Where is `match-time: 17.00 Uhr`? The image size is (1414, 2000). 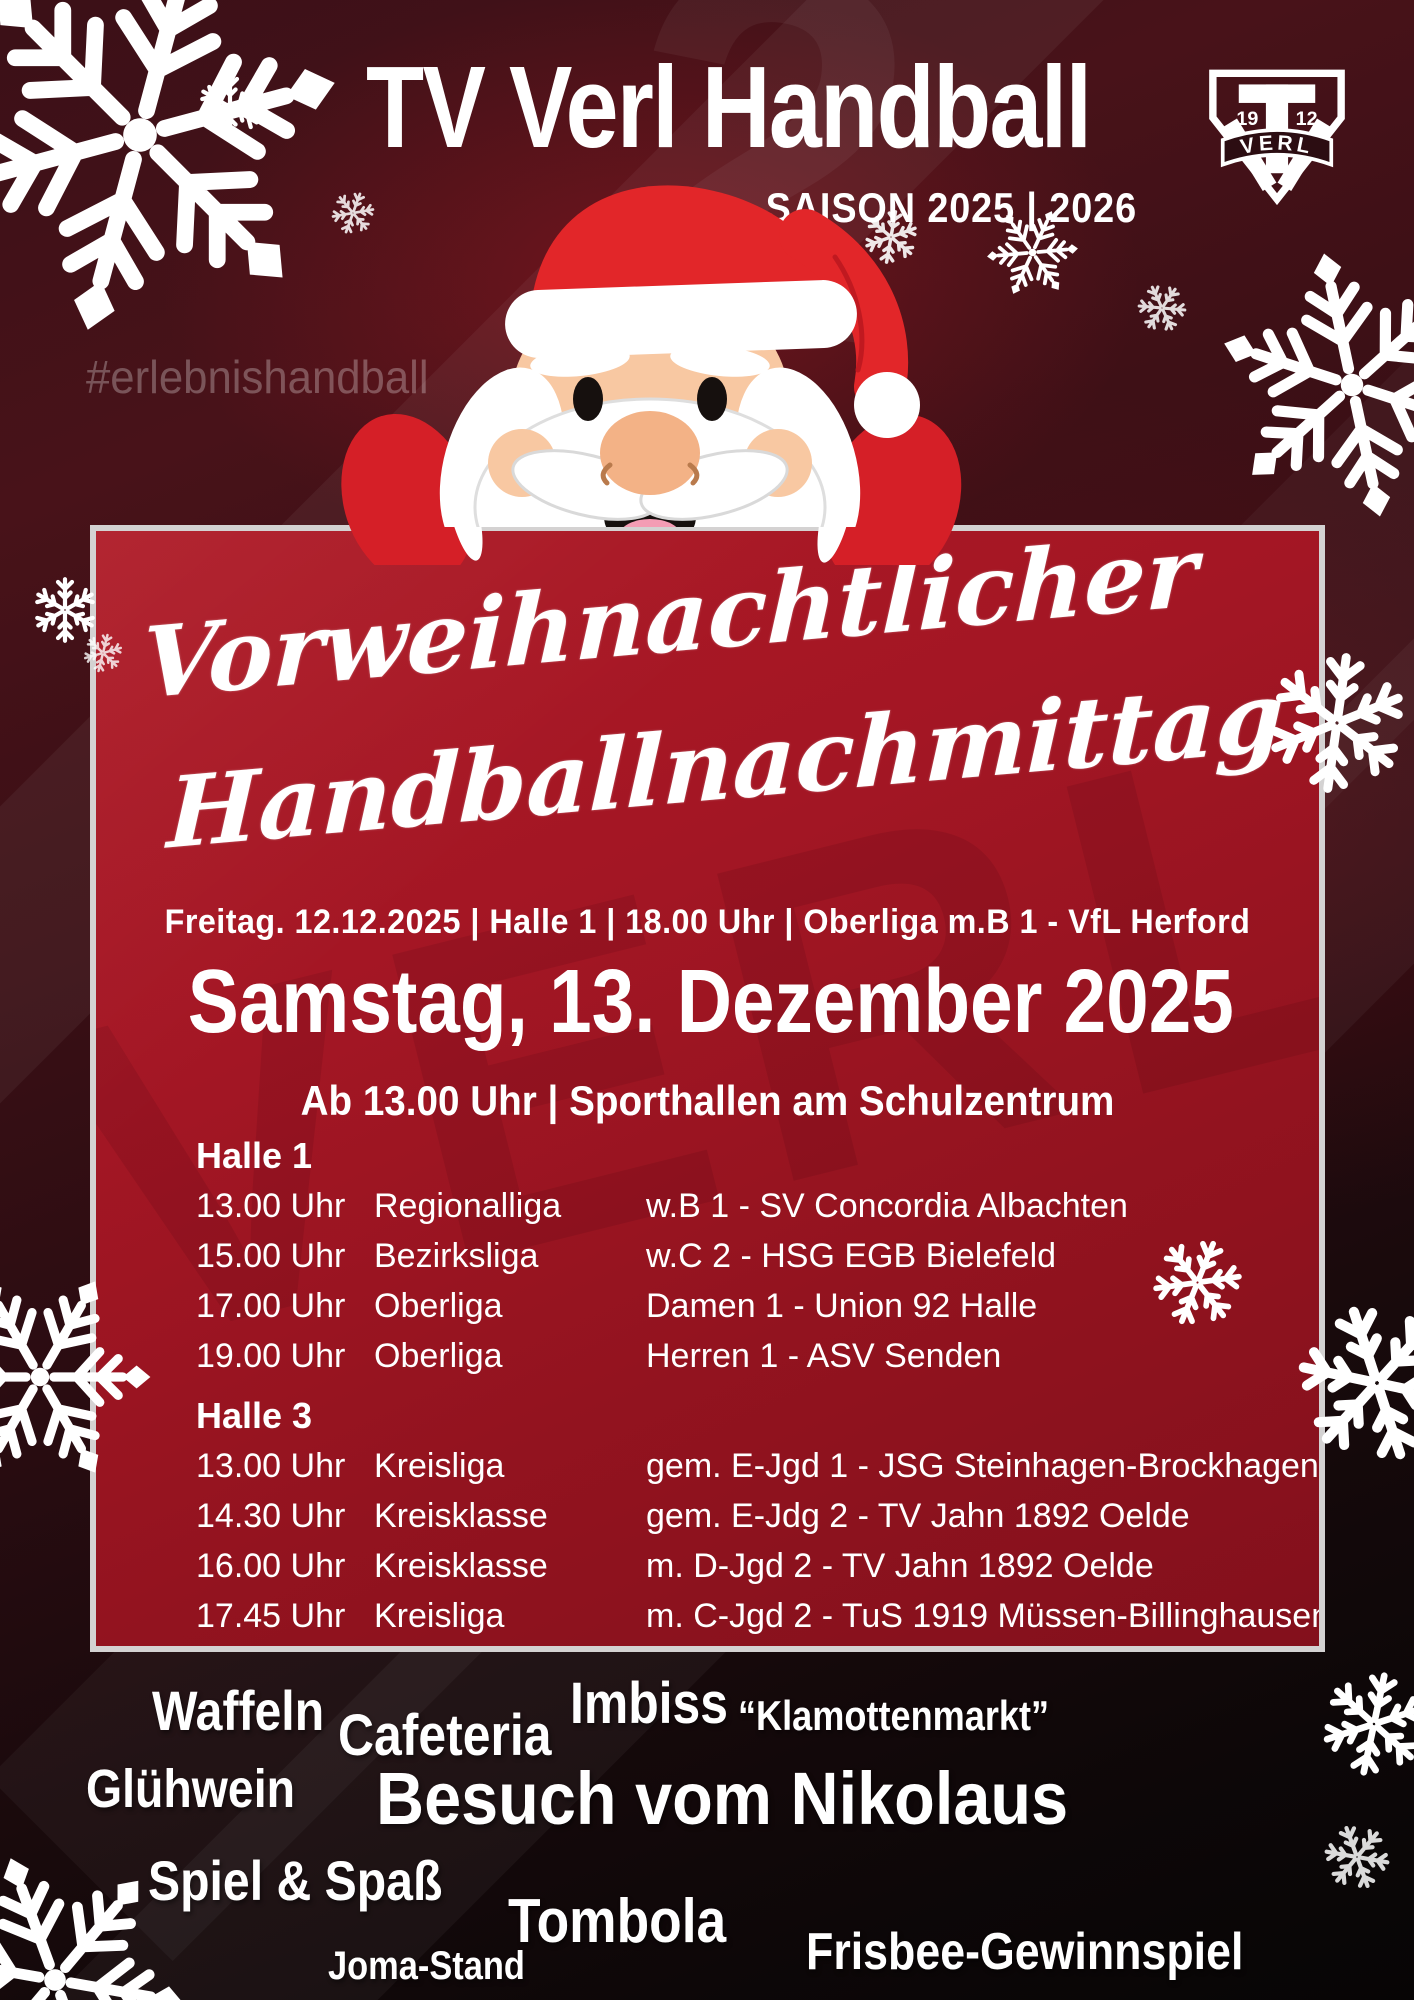
match-time: 17.00 Uhr is located at coordinates (271, 1306).